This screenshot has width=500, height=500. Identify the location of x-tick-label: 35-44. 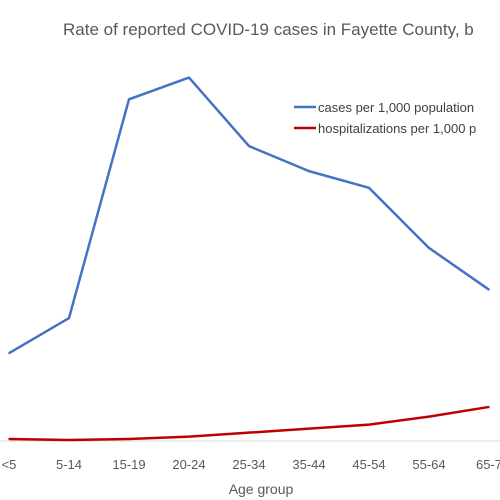
(308, 464).